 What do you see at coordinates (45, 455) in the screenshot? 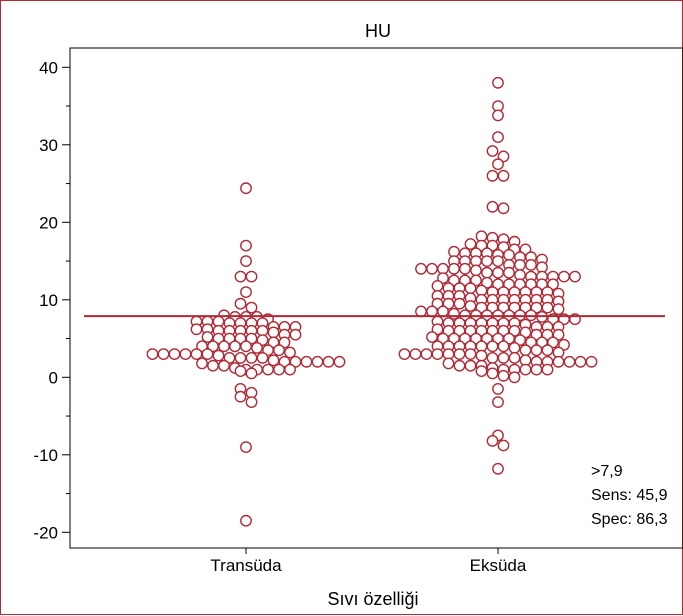
I see `y-tick-label: -10` at bounding box center [45, 455].